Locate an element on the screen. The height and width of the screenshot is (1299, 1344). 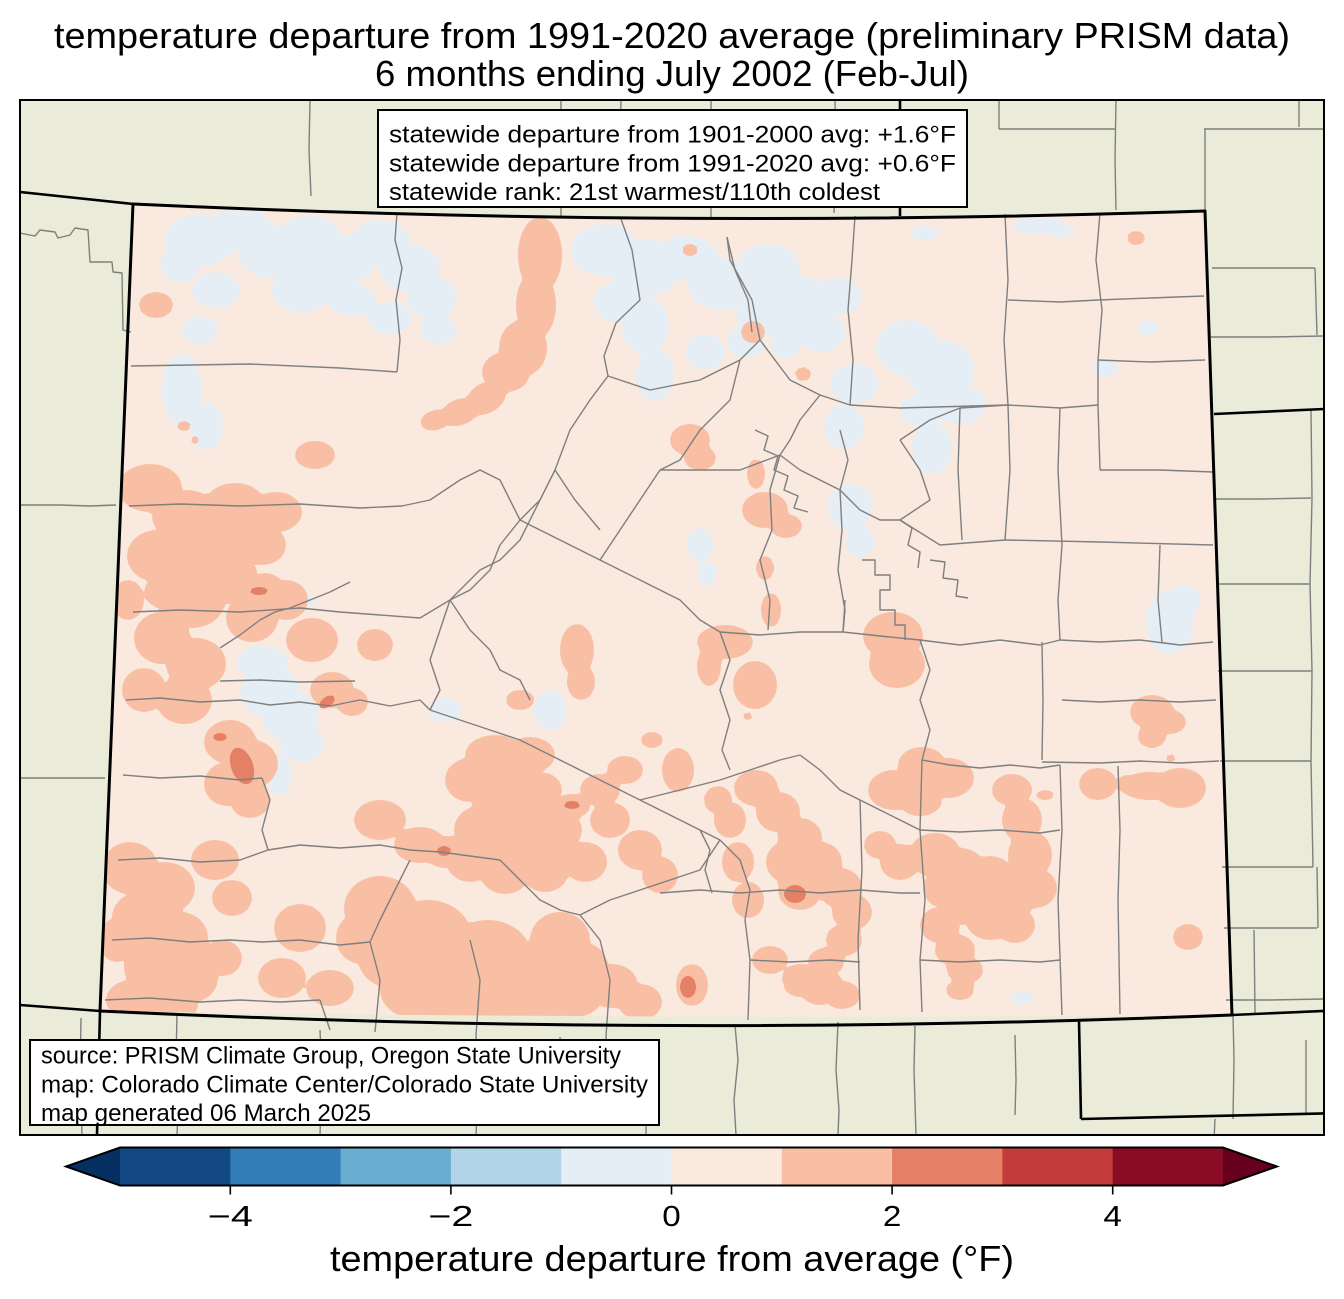
svg-text:temperature departure from ave: temperature departure from average (°F) is located at coordinates (672, 1258).